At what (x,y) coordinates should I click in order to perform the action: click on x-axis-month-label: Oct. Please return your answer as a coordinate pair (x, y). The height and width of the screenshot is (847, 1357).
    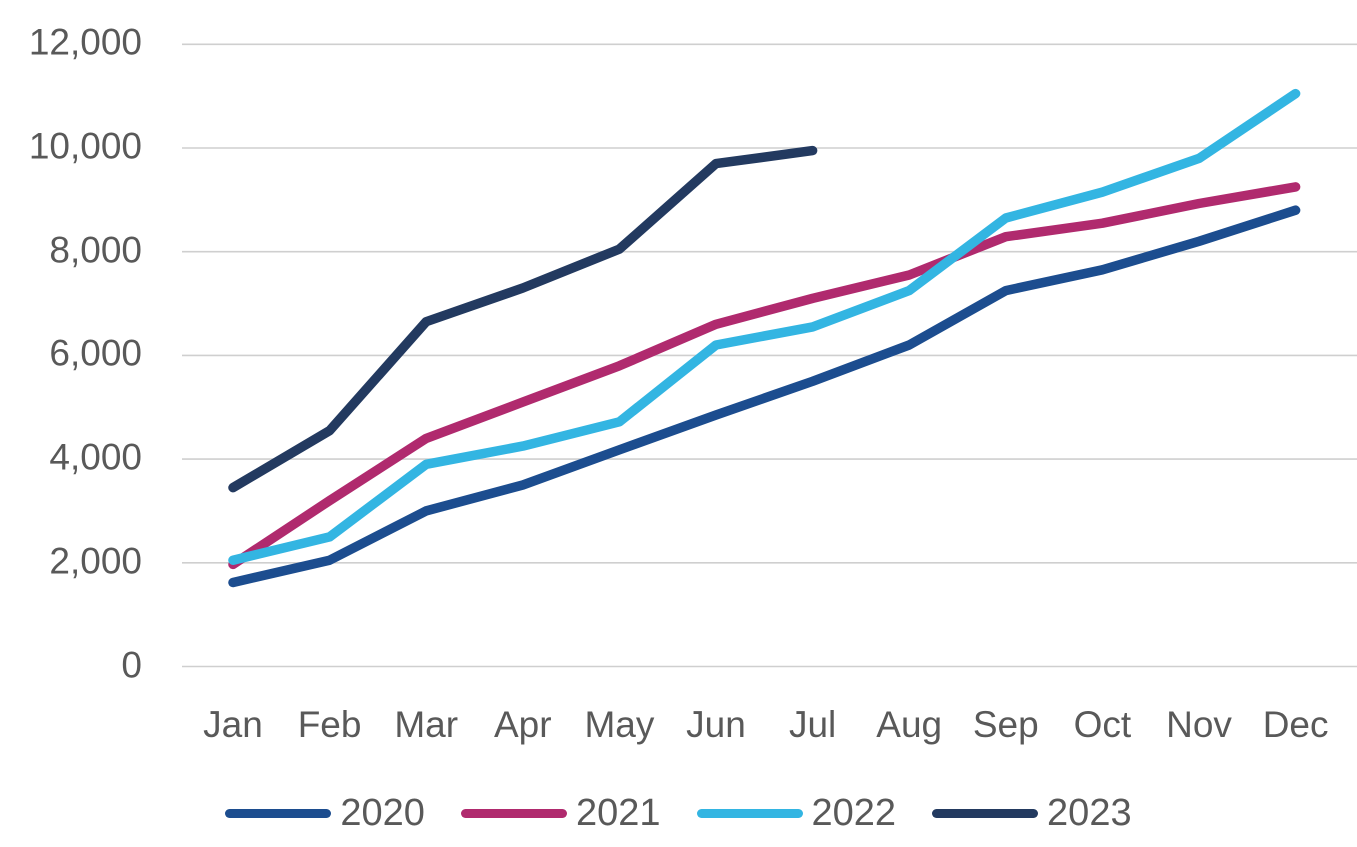
    Looking at the image, I should click on (1102, 724).